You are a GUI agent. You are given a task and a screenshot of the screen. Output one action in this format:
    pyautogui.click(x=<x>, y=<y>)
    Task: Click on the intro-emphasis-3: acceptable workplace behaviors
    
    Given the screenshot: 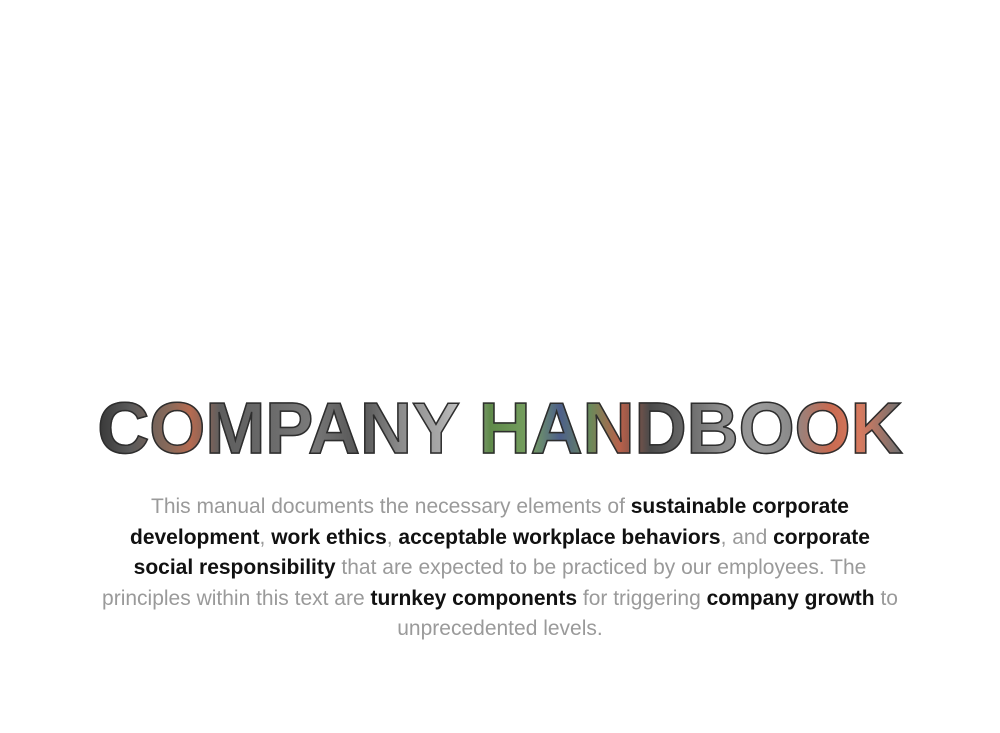 What is the action you would take?
    pyautogui.click(x=559, y=537)
    